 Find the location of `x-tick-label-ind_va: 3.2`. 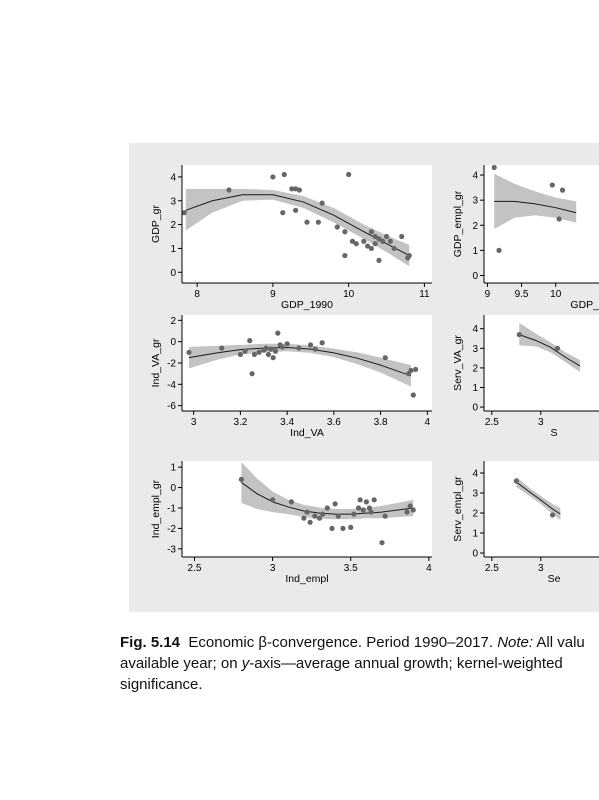

x-tick-label-ind_va: 3.2 is located at coordinates (240, 422).